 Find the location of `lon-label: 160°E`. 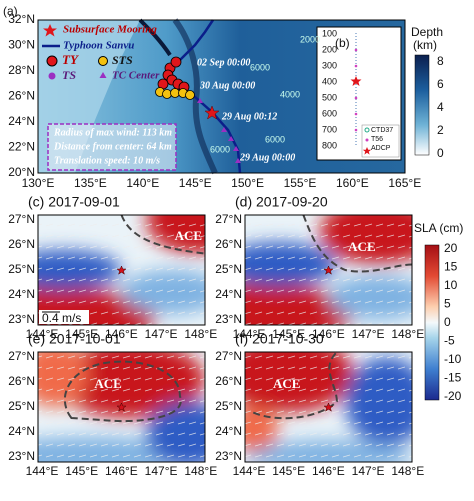

lon-label: 160°E is located at coordinates (352, 183).